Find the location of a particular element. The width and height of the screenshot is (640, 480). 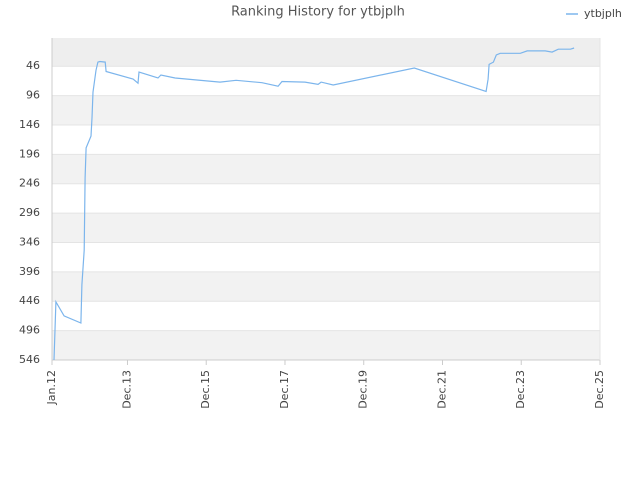

x-tick-label: Dec.21 is located at coordinates (441, 389).